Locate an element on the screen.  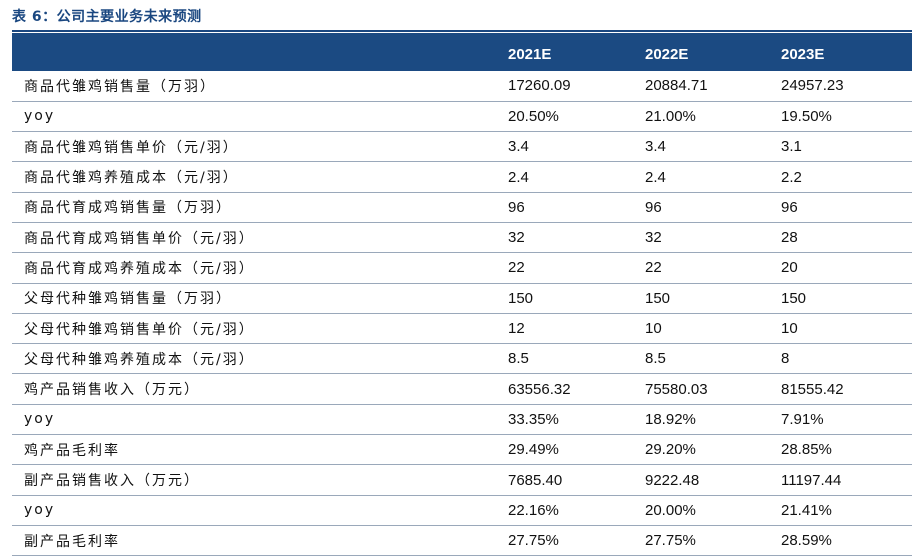
cell-2023e: 8 is located at coordinates (846, 359).